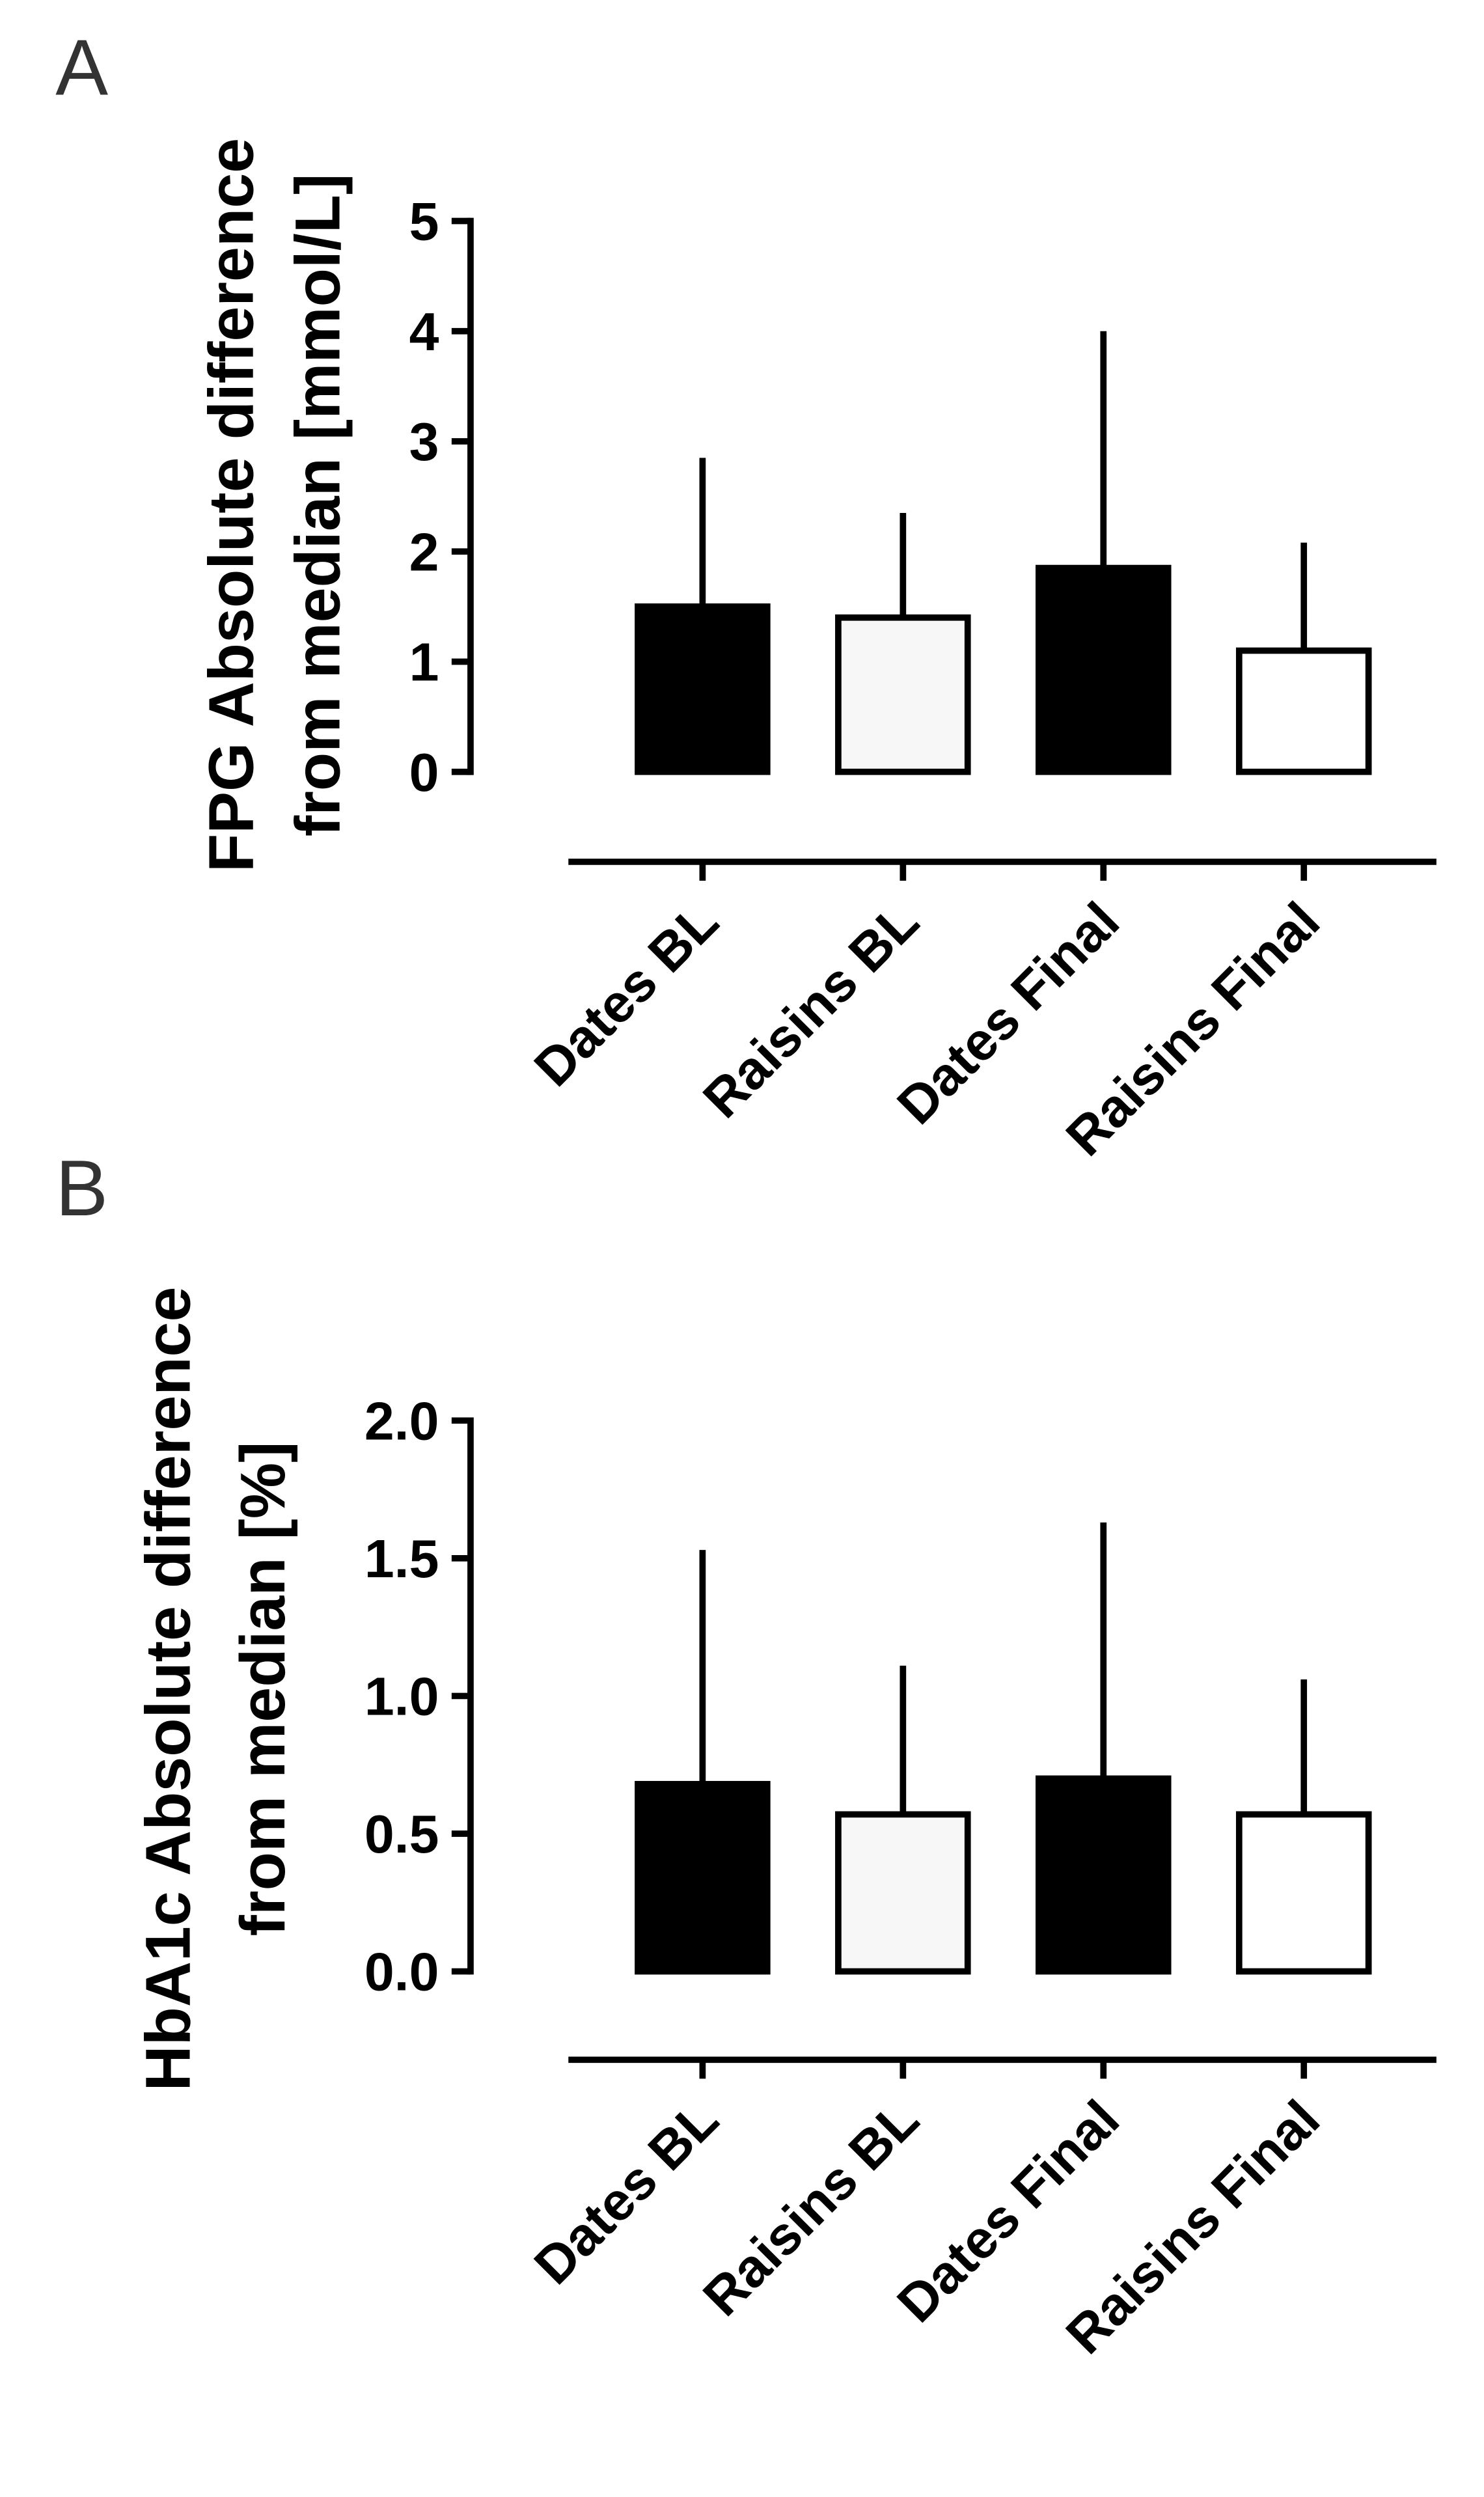  What do you see at coordinates (167, 1689) in the screenshot?
I see `y-axis-label: HbA1c Absolute difference` at bounding box center [167, 1689].